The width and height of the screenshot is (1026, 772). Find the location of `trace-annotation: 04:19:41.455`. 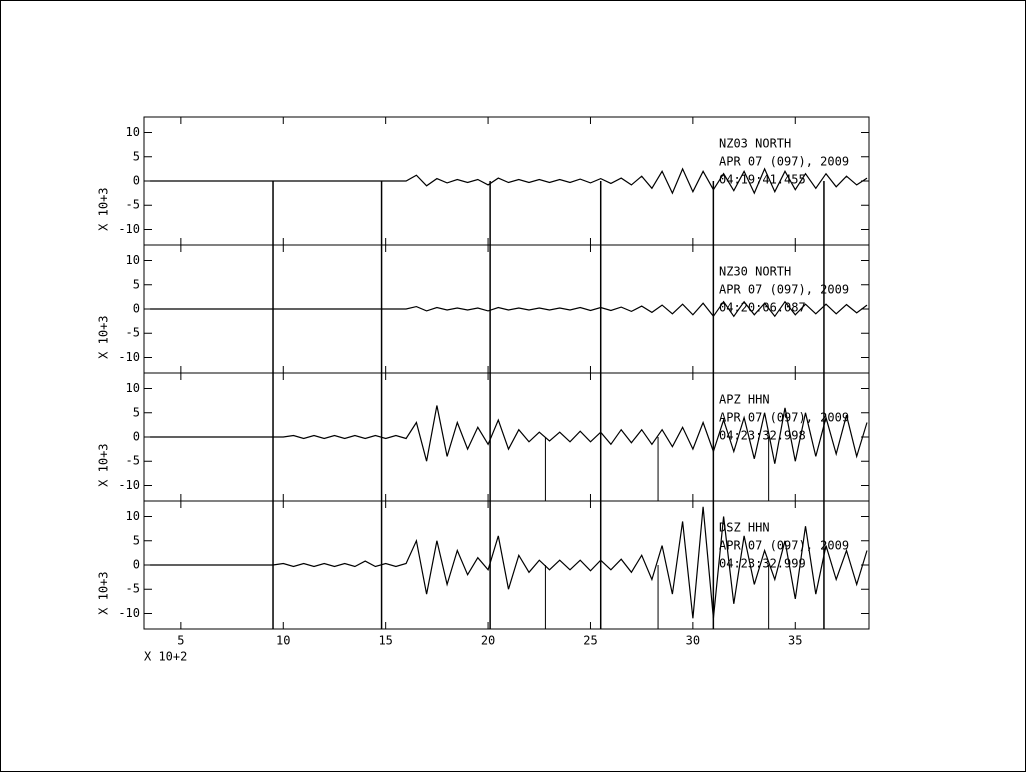

trace-annotation: 04:19:41.455 is located at coordinates (762, 180).